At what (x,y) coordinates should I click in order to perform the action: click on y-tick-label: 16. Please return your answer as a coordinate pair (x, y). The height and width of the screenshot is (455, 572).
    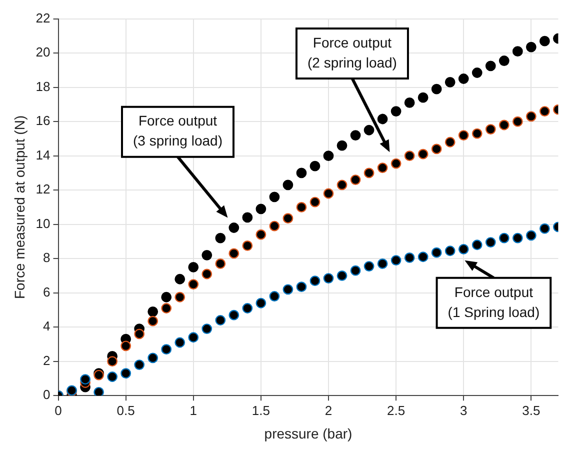
    Looking at the image, I should click on (43, 120).